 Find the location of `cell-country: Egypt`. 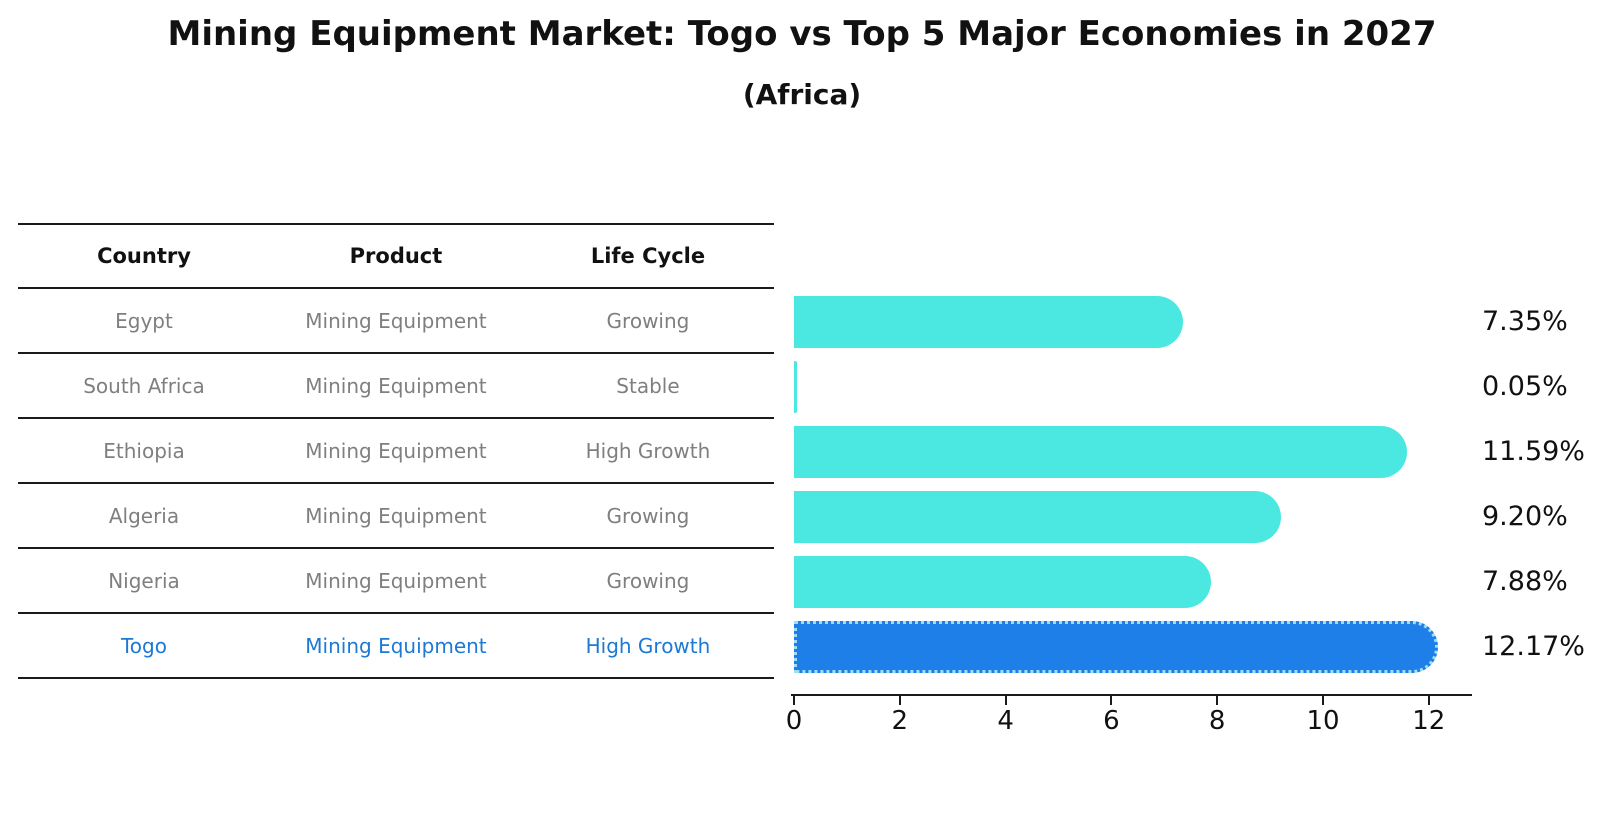

cell-country: Egypt is located at coordinates (144, 320).